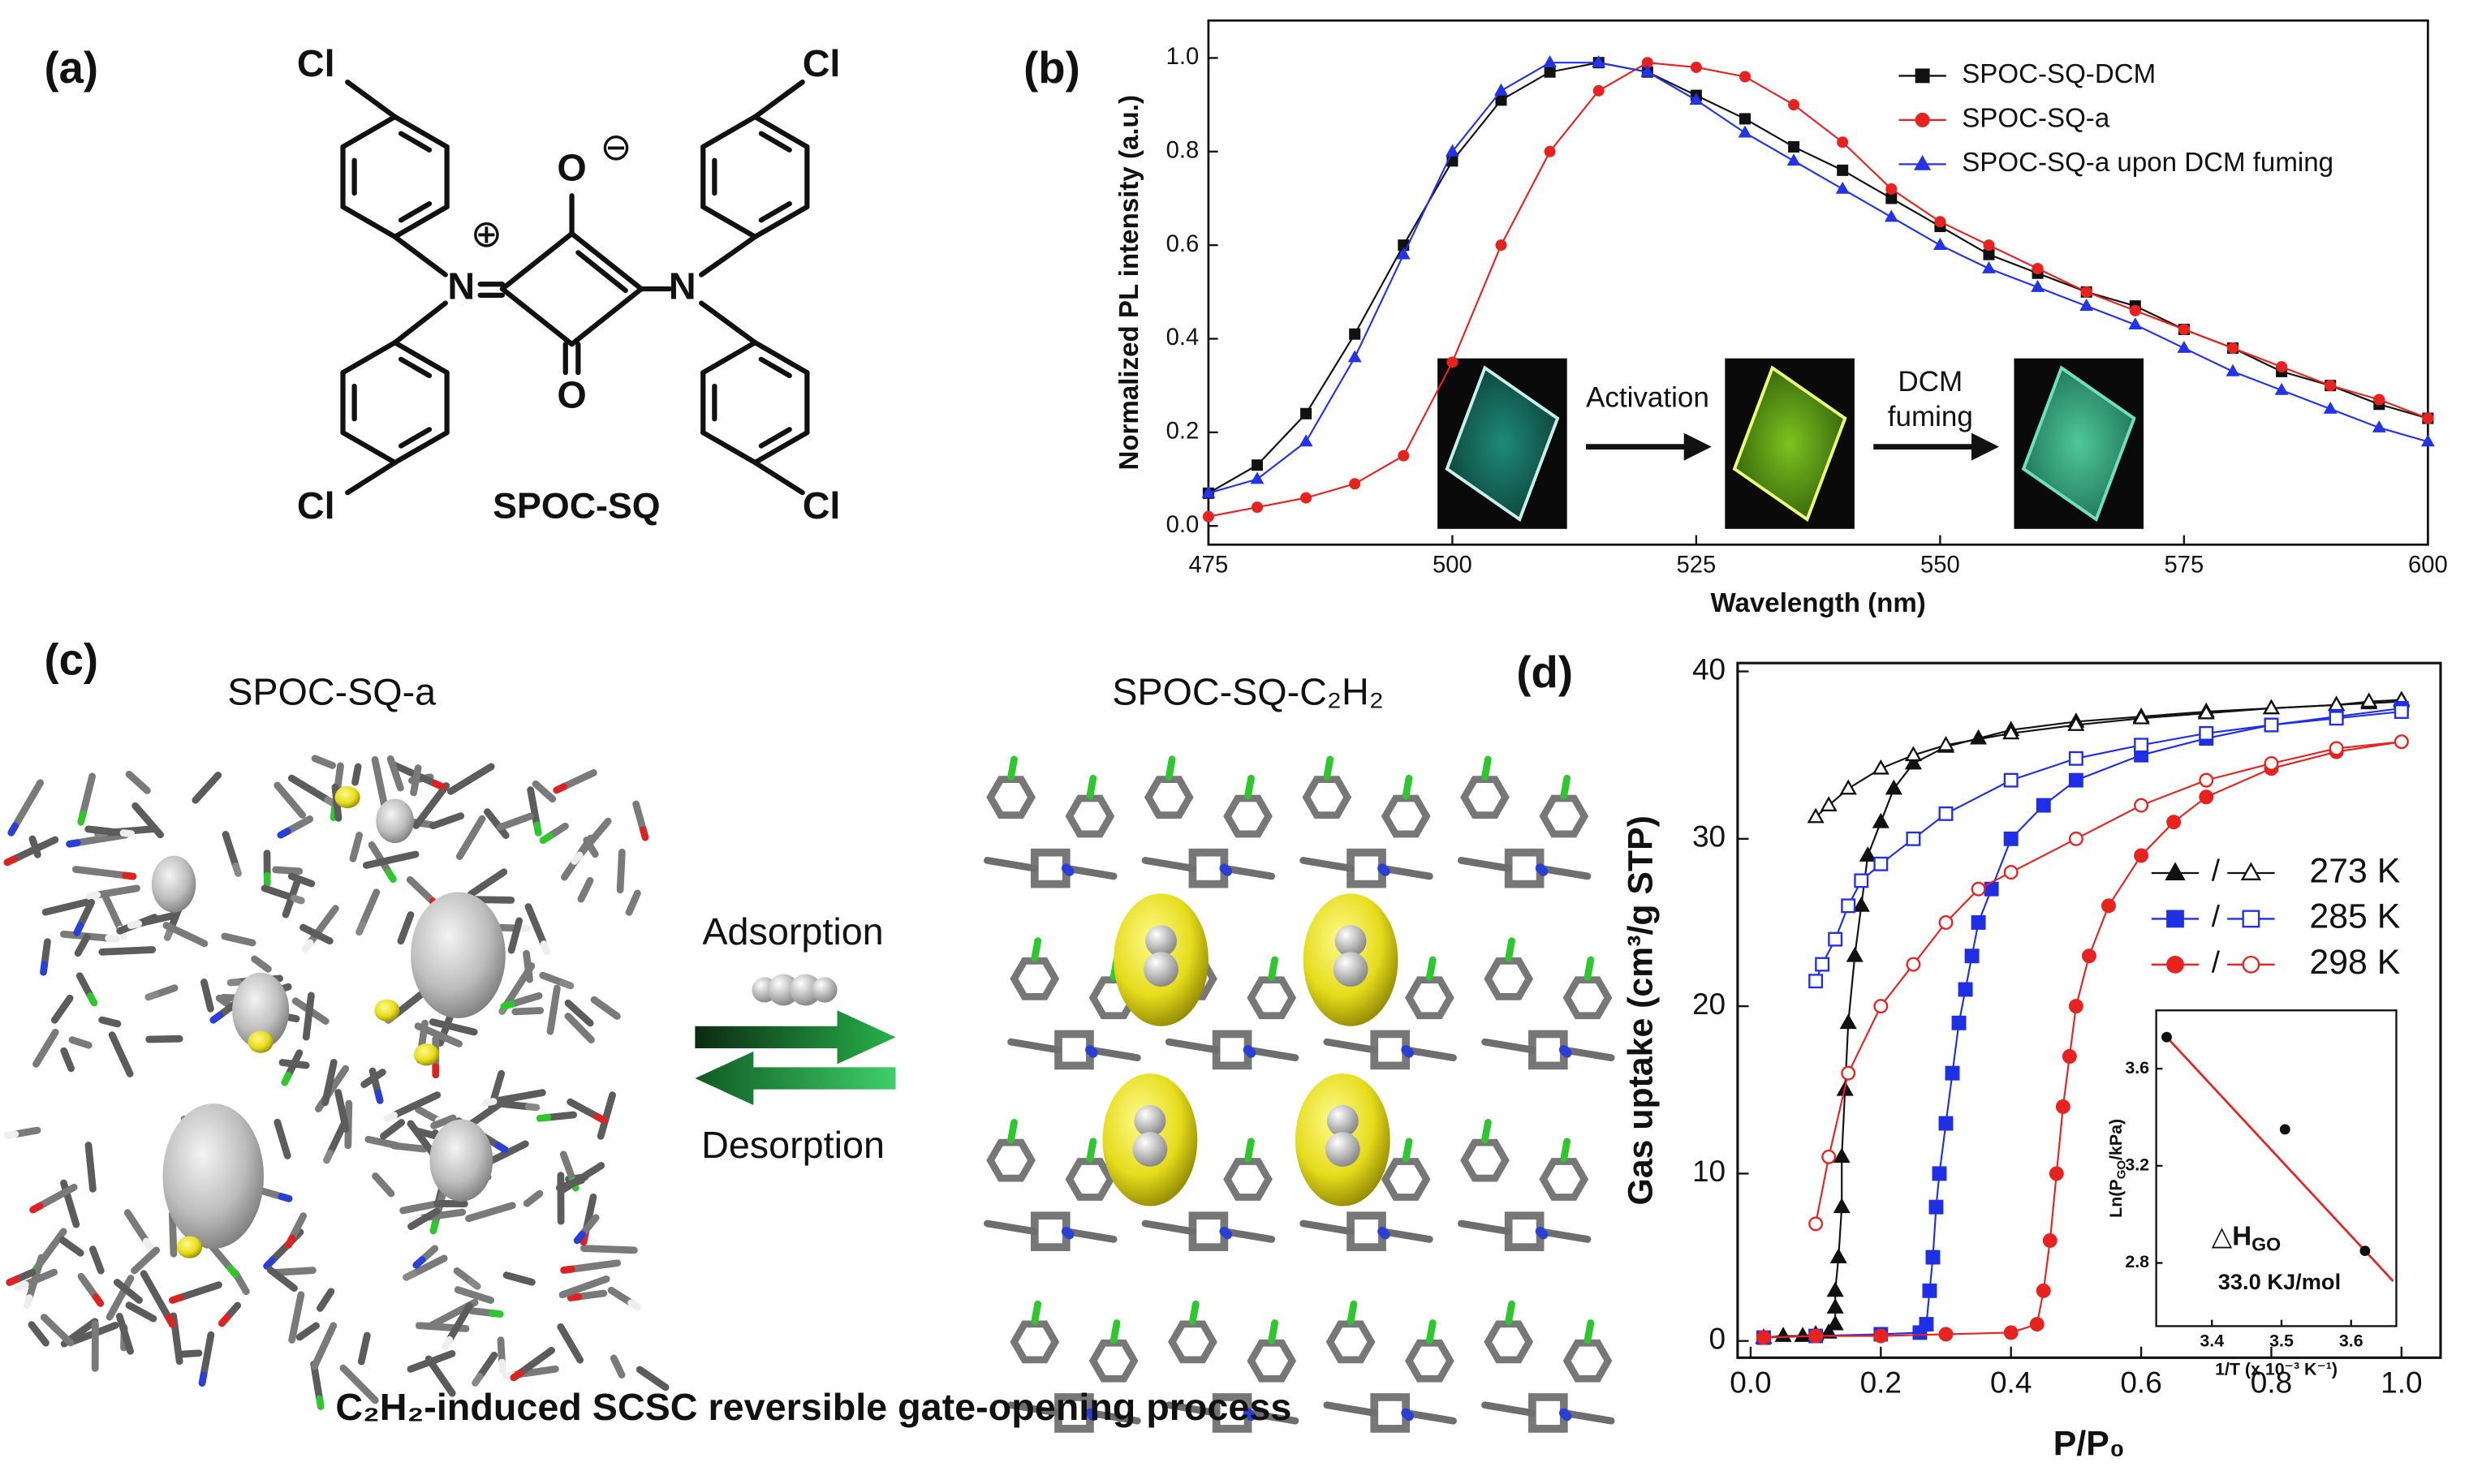 The image size is (2469, 1484). I want to click on x-tick-label: 600, so click(2428, 565).